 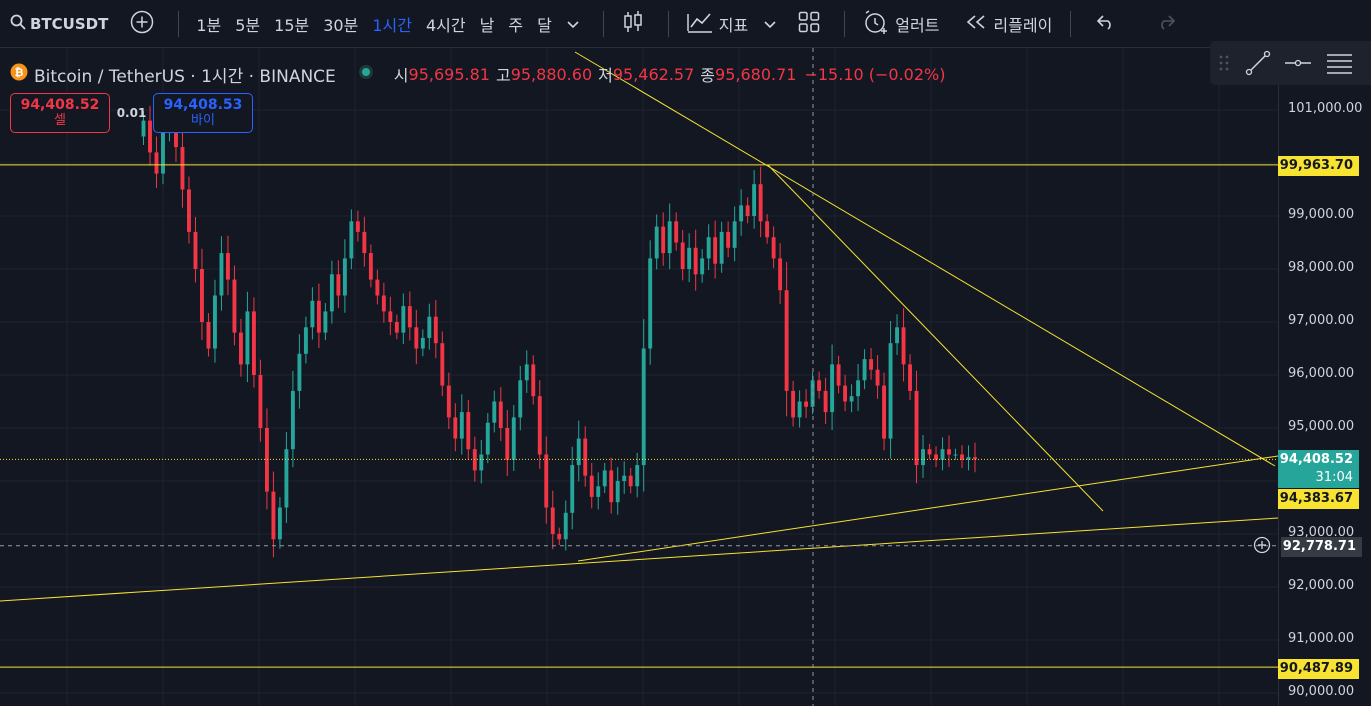 I want to click on horizontal-line-tool-icon, so click(x=1298, y=63).